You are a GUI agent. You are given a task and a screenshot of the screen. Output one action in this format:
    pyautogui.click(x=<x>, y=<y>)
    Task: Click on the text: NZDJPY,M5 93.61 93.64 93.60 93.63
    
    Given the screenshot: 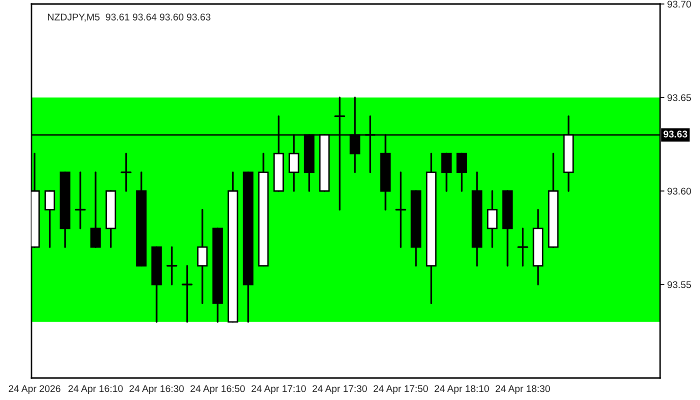 What is the action you would take?
    pyautogui.click(x=129, y=18)
    